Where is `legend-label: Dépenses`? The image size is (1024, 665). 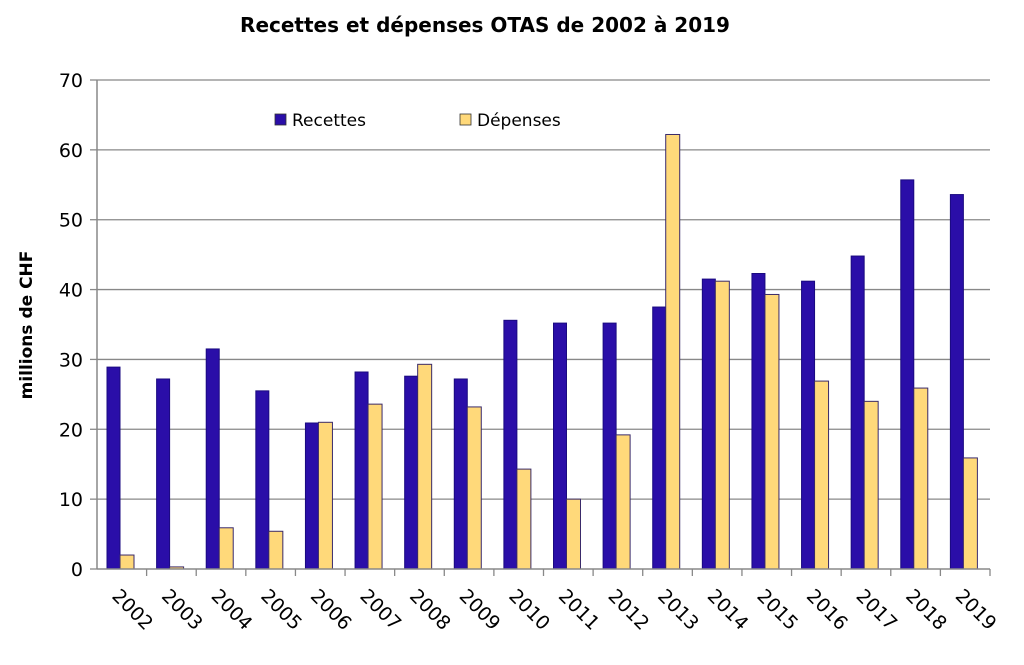
legend-label: Dépenses is located at coordinates (519, 121).